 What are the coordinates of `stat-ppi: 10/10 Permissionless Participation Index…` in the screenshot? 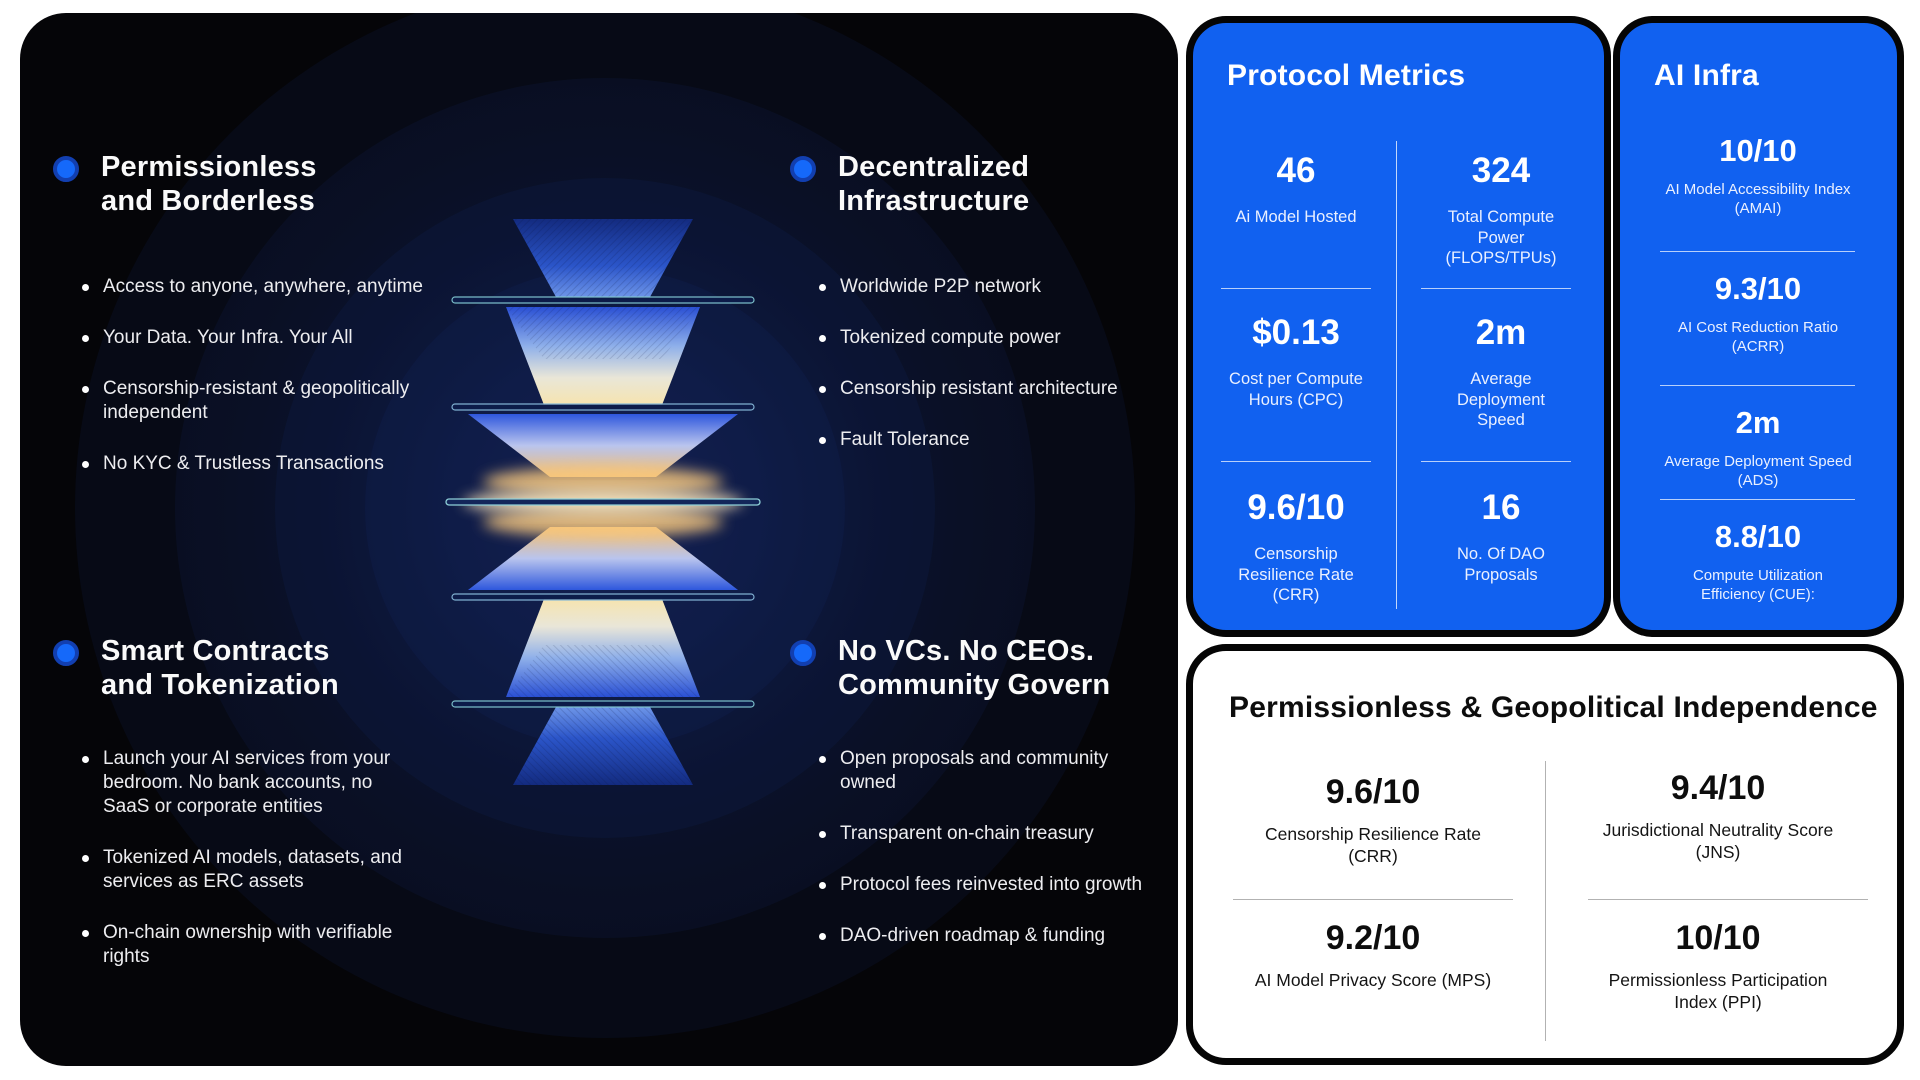 It's located at (1718, 966).